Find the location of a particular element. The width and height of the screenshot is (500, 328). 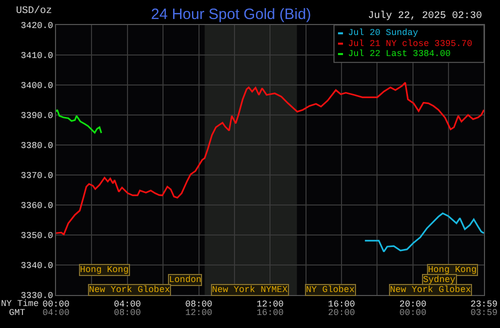

y-tick-label: 3390.0 is located at coordinates (37, 116).